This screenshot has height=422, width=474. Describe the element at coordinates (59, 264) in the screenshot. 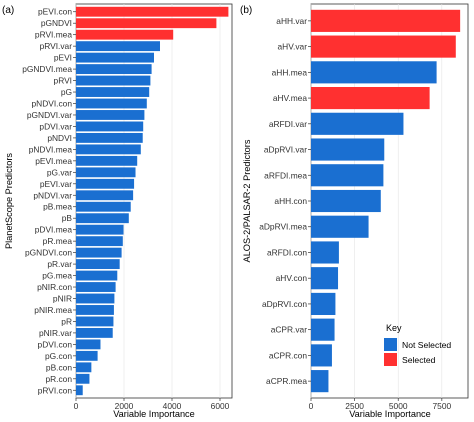

I see `panel-a-category-label-pr-var: pR.var` at that location.